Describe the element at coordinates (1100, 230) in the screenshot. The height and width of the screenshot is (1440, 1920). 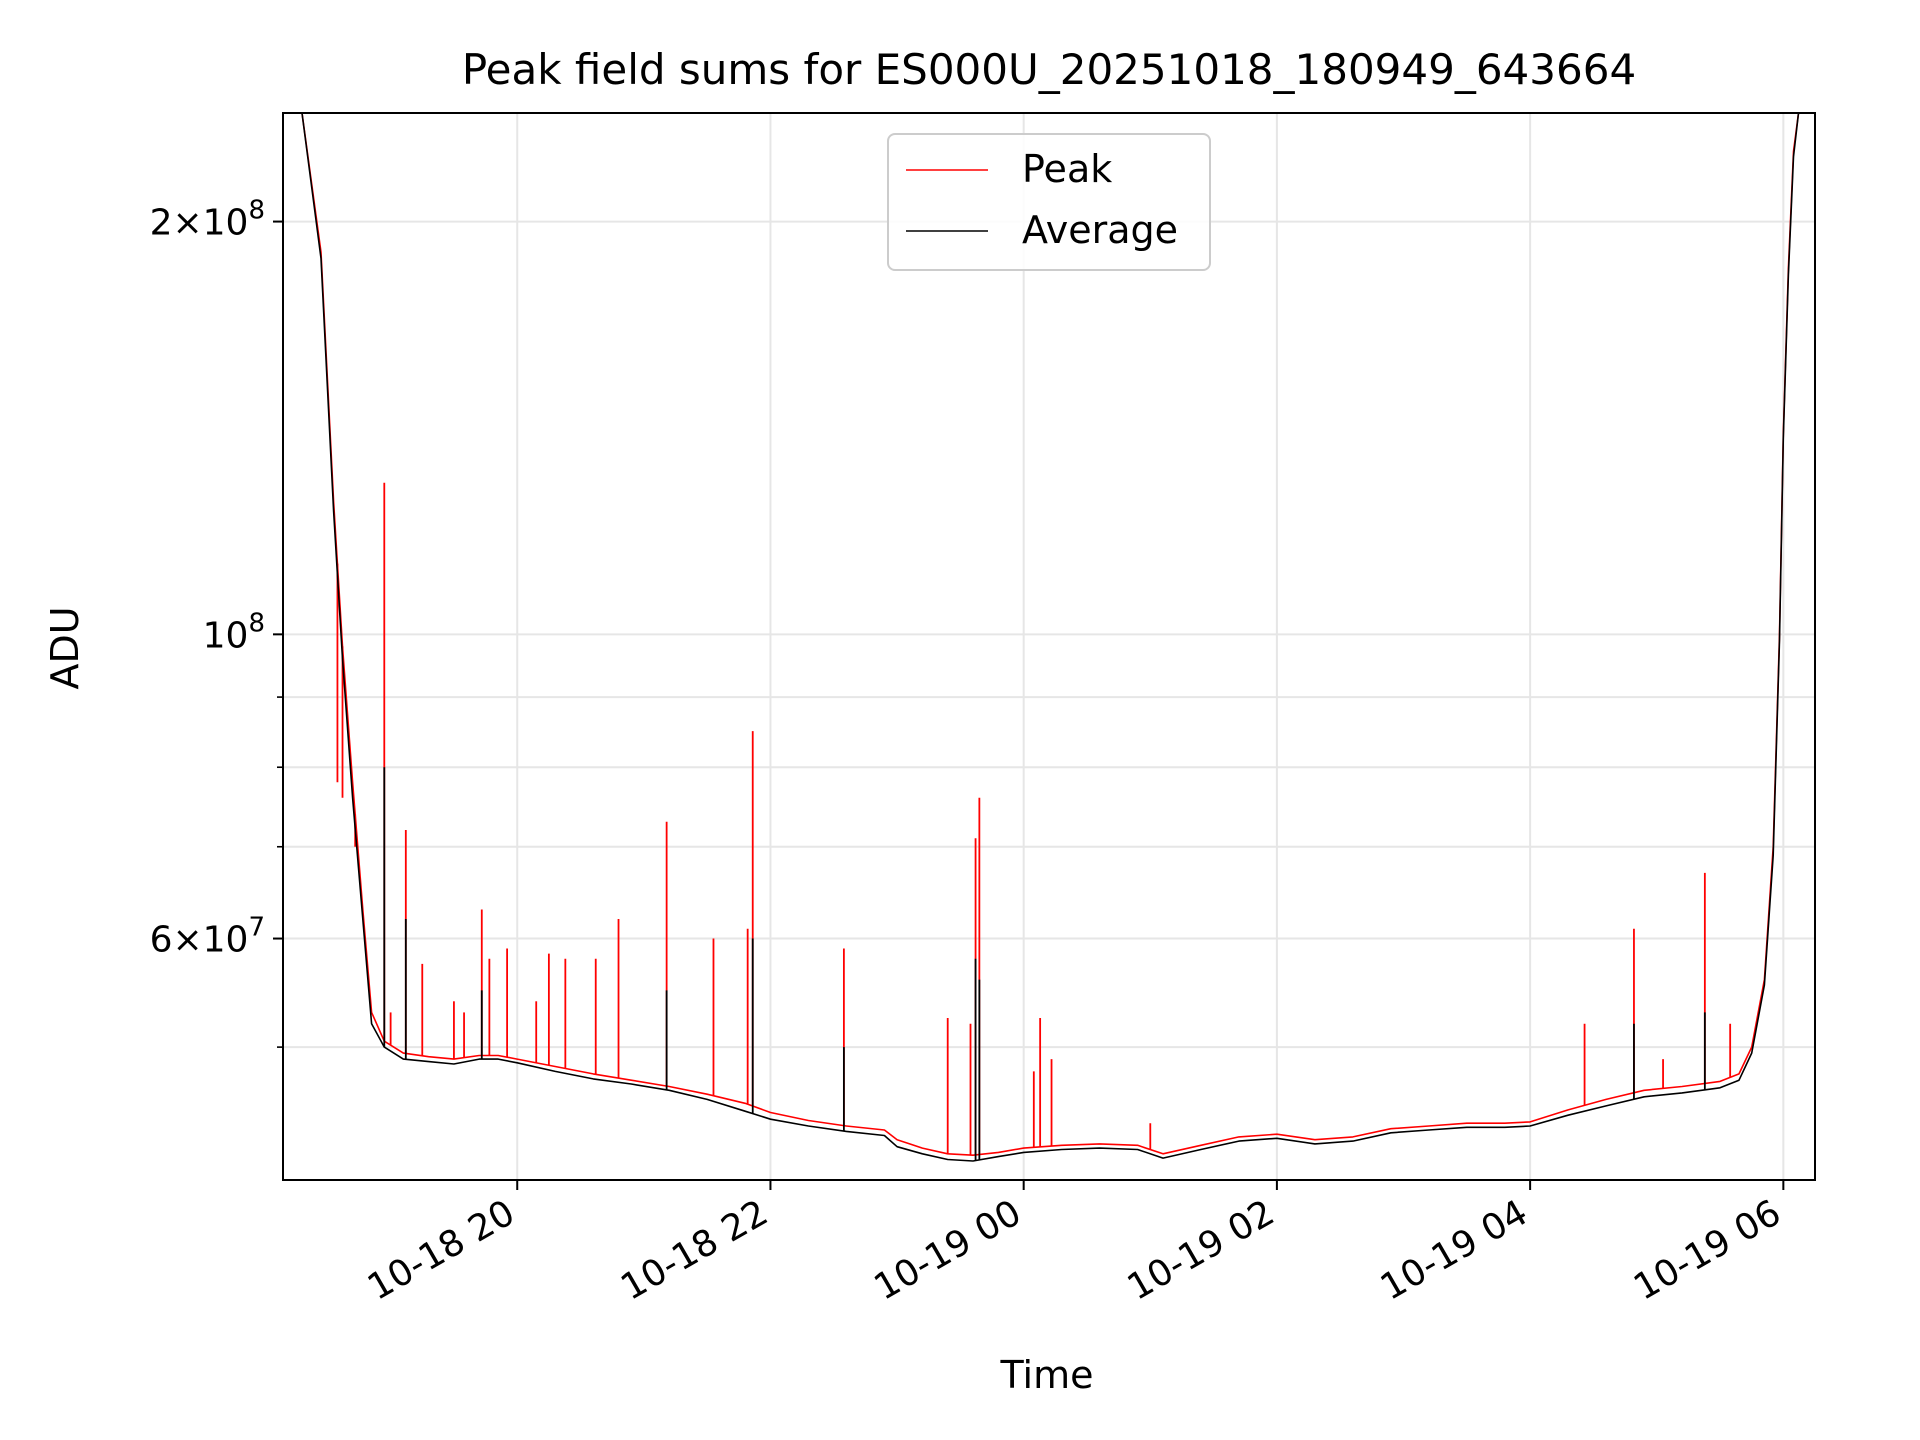
I see `legend-average-label: Average` at that location.